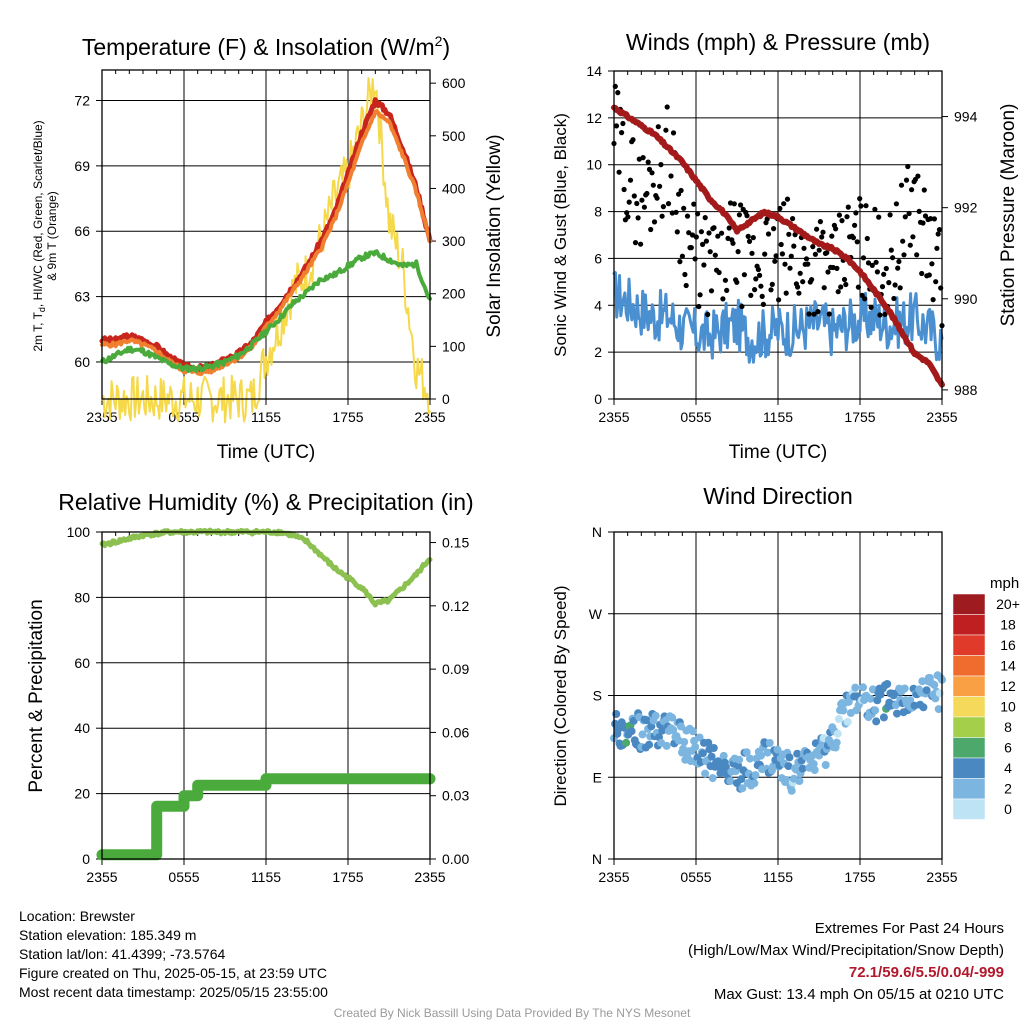 This screenshot has width=1024, height=1024. I want to click on insolation-line, so click(266, 250).